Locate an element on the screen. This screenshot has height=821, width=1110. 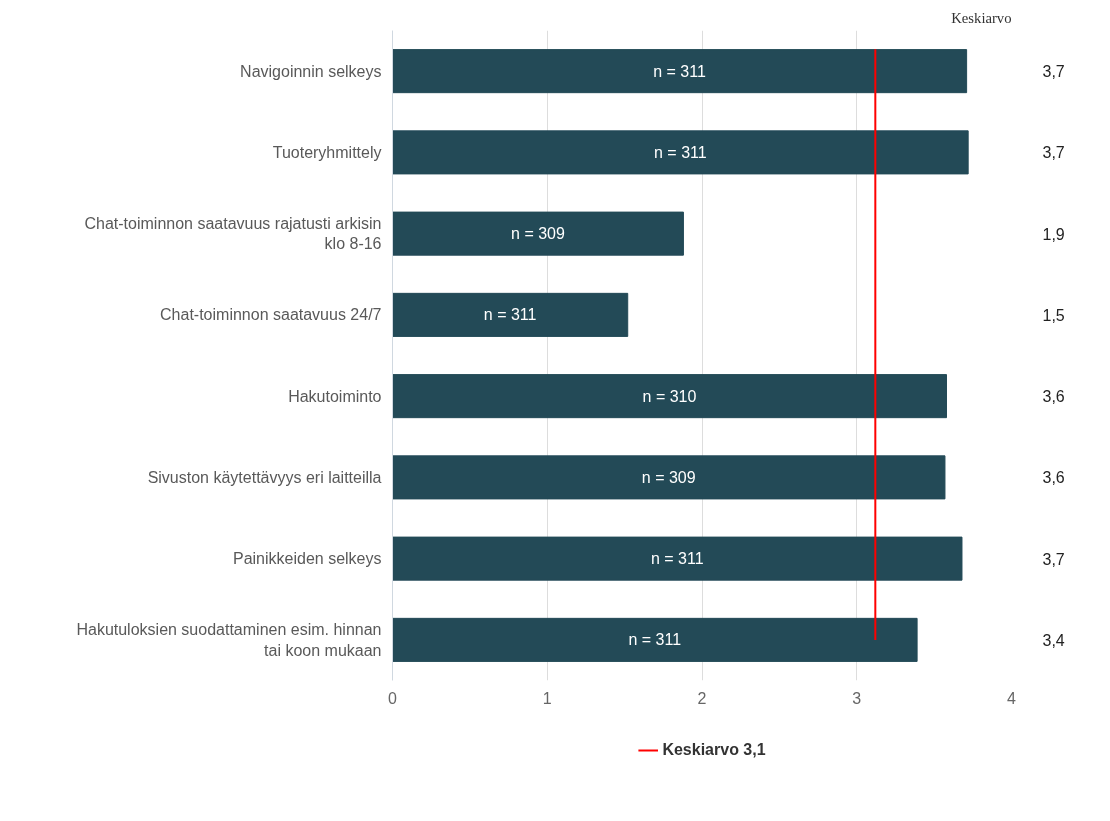
y-tick-label: Navigoinnin selkeys is located at coordinates (311, 71).